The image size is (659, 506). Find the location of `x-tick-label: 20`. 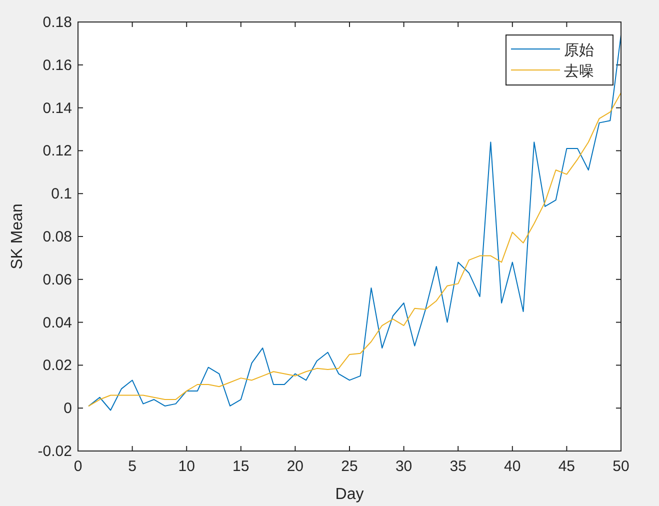

x-tick-label: 20 is located at coordinates (295, 466).